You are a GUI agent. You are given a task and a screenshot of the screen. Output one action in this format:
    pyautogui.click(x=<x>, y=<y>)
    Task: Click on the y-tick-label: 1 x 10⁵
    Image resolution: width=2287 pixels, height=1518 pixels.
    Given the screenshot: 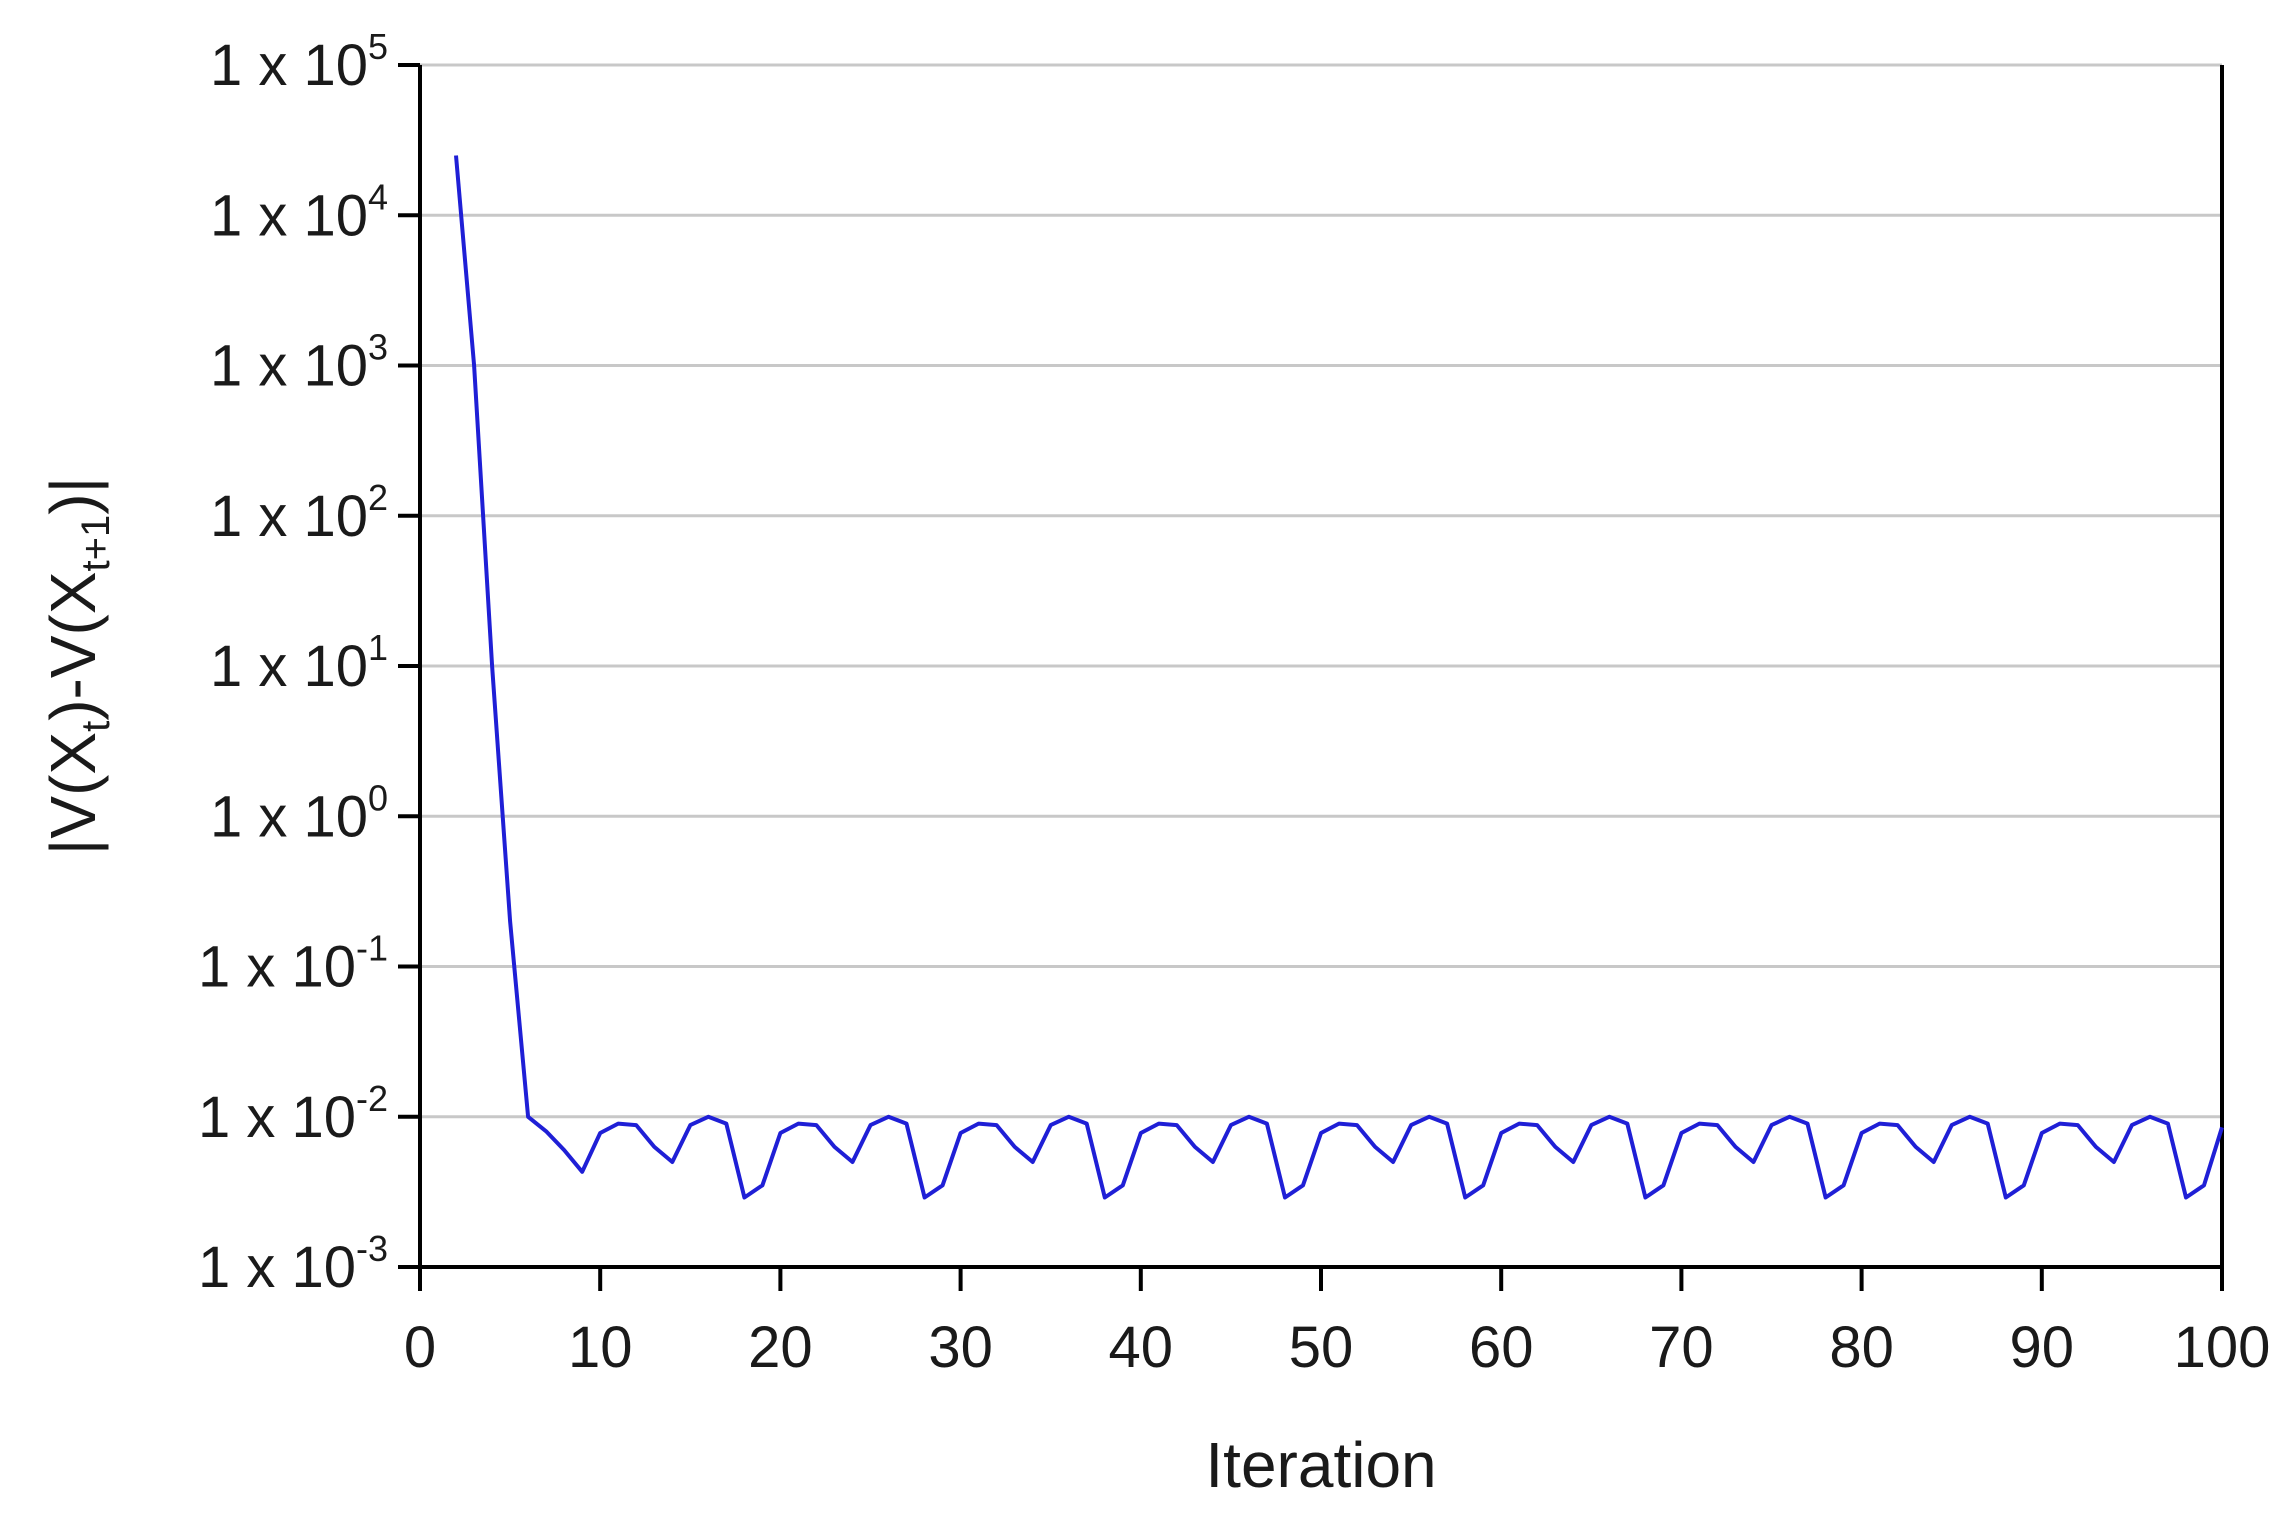 What is the action you would take?
    pyautogui.click(x=299, y=62)
    